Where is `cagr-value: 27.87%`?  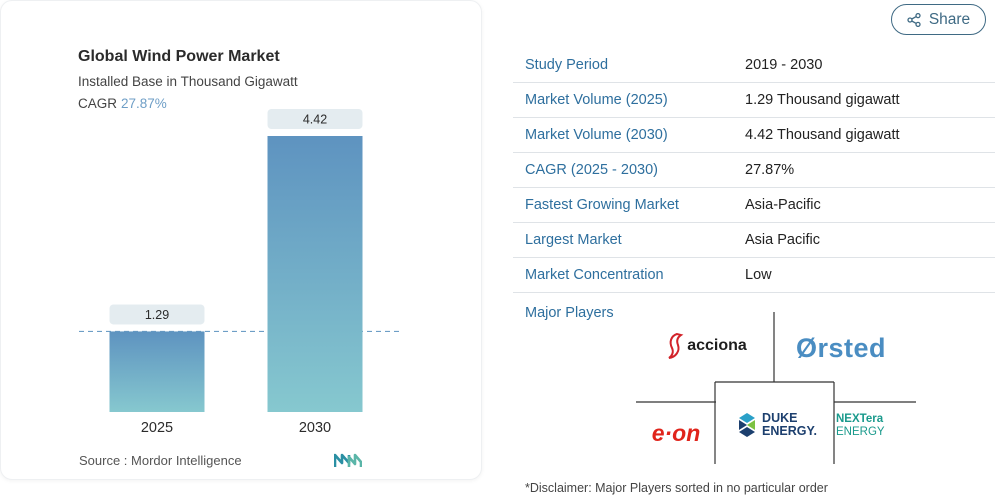
cagr-value: 27.87% is located at coordinates (144, 103).